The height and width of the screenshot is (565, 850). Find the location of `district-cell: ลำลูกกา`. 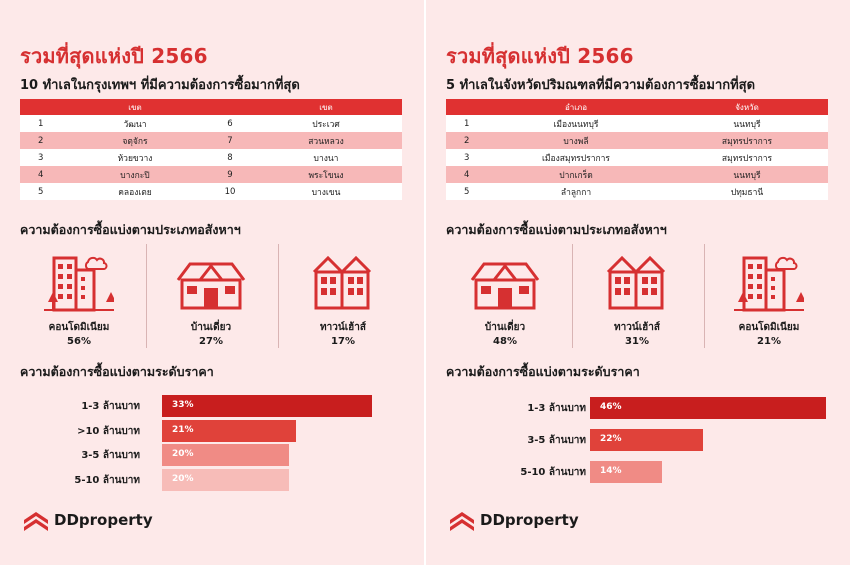

district-cell: ลำลูกกา is located at coordinates (576, 191).